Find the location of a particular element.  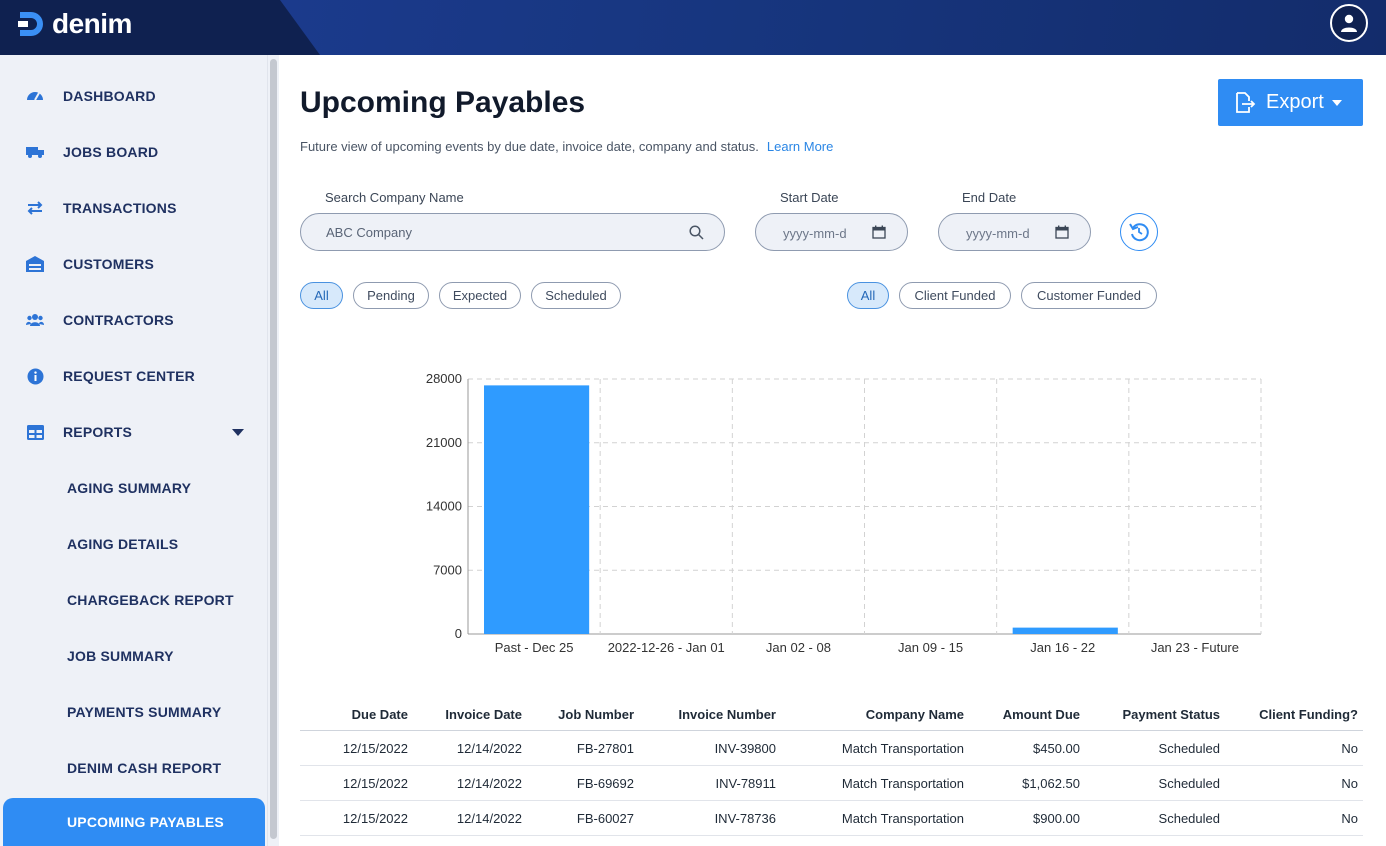

search-icon is located at coordinates (696, 232).